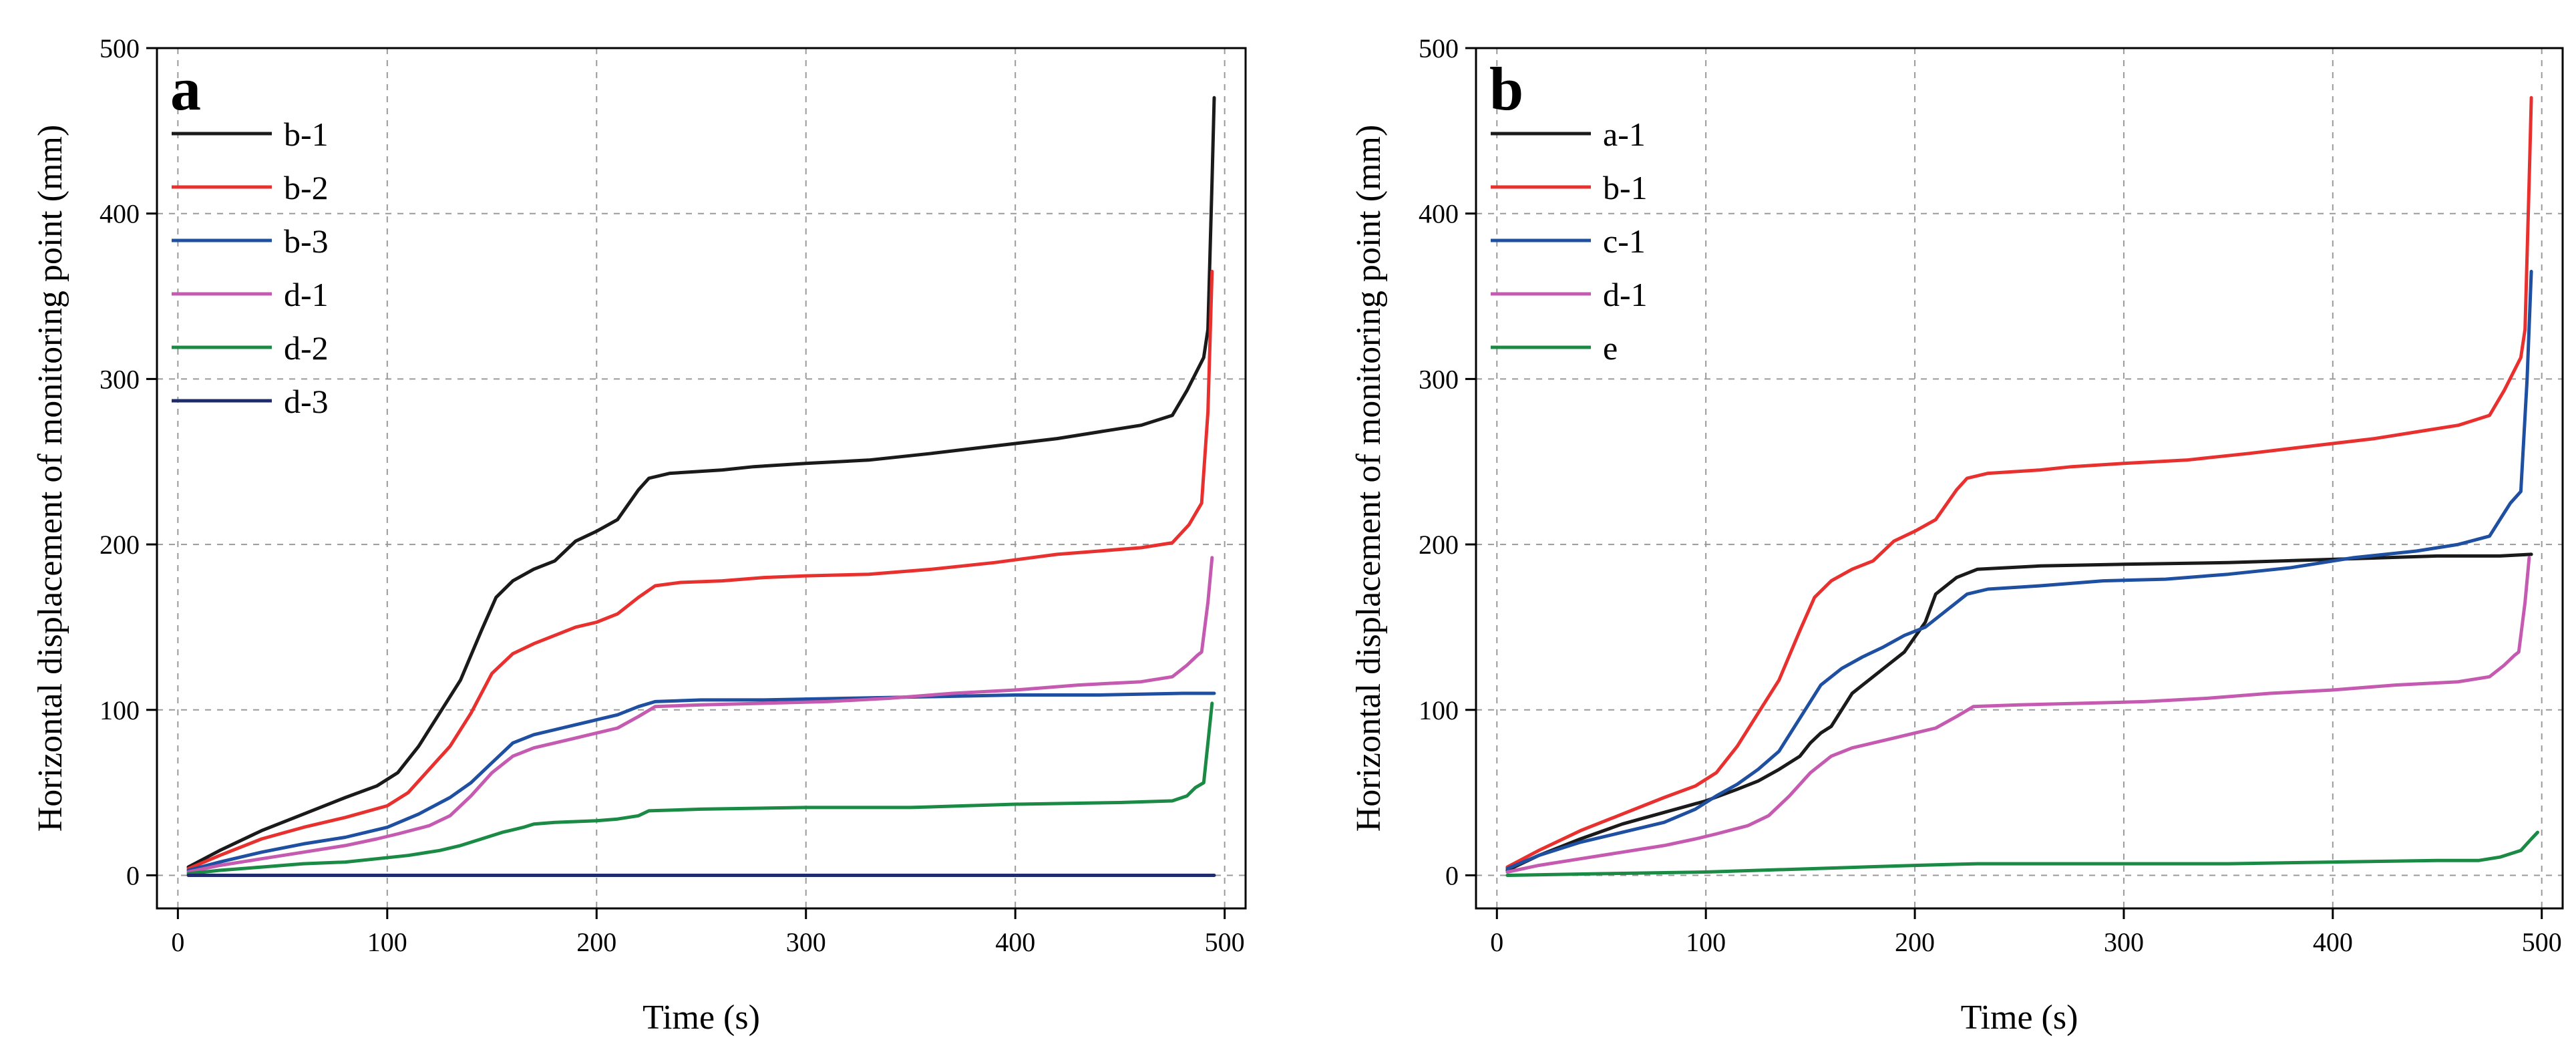 The image size is (2576, 1046). I want to click on panel-label: b, so click(1506, 89).